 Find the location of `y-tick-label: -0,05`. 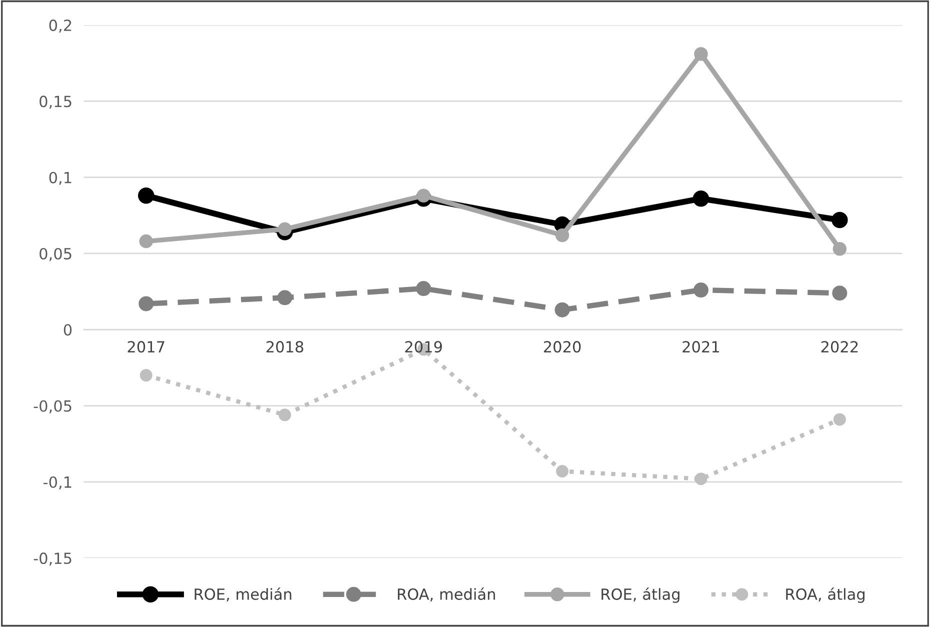

y-tick-label: -0,05 is located at coordinates (53, 407).